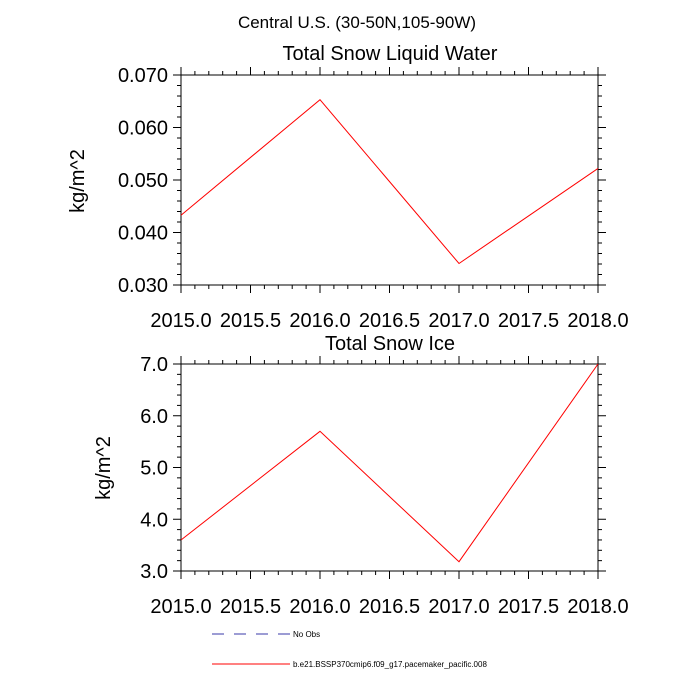 This screenshot has height=700, width=700. What do you see at coordinates (154, 469) in the screenshot?
I see `y-tick-label: 5.0` at bounding box center [154, 469].